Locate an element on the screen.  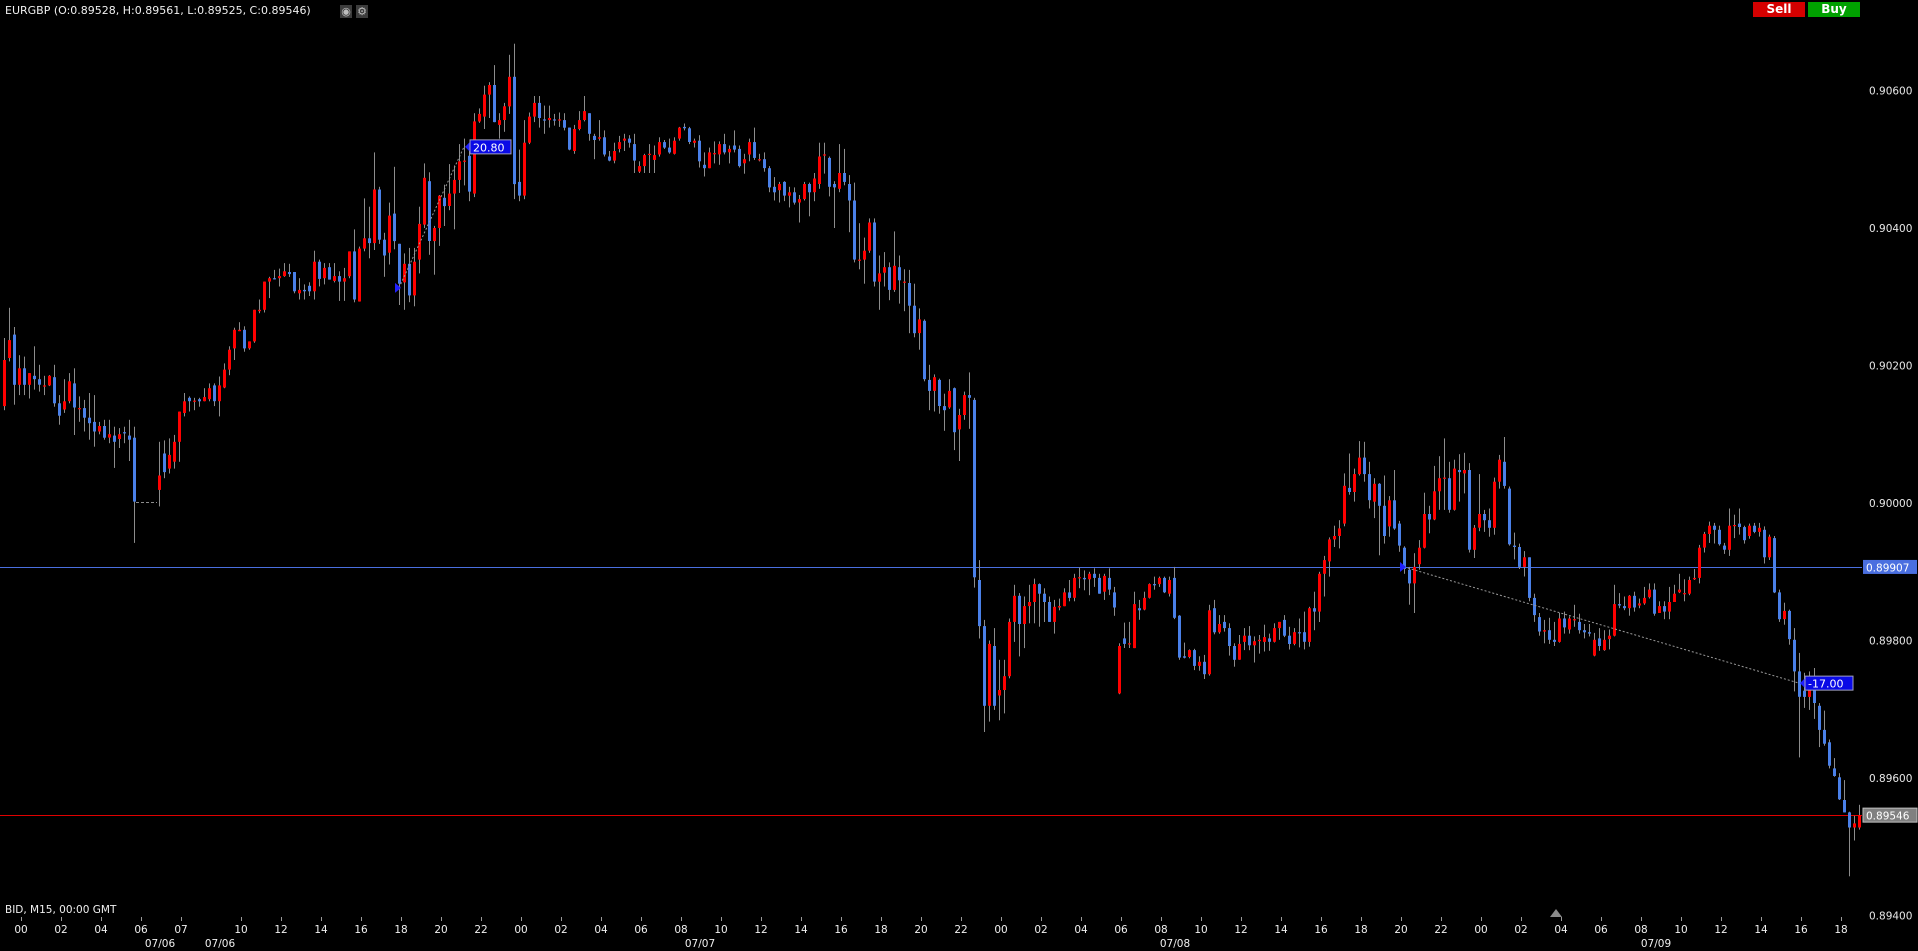
trendline-start-marker-icon is located at coordinates (1403, 566).